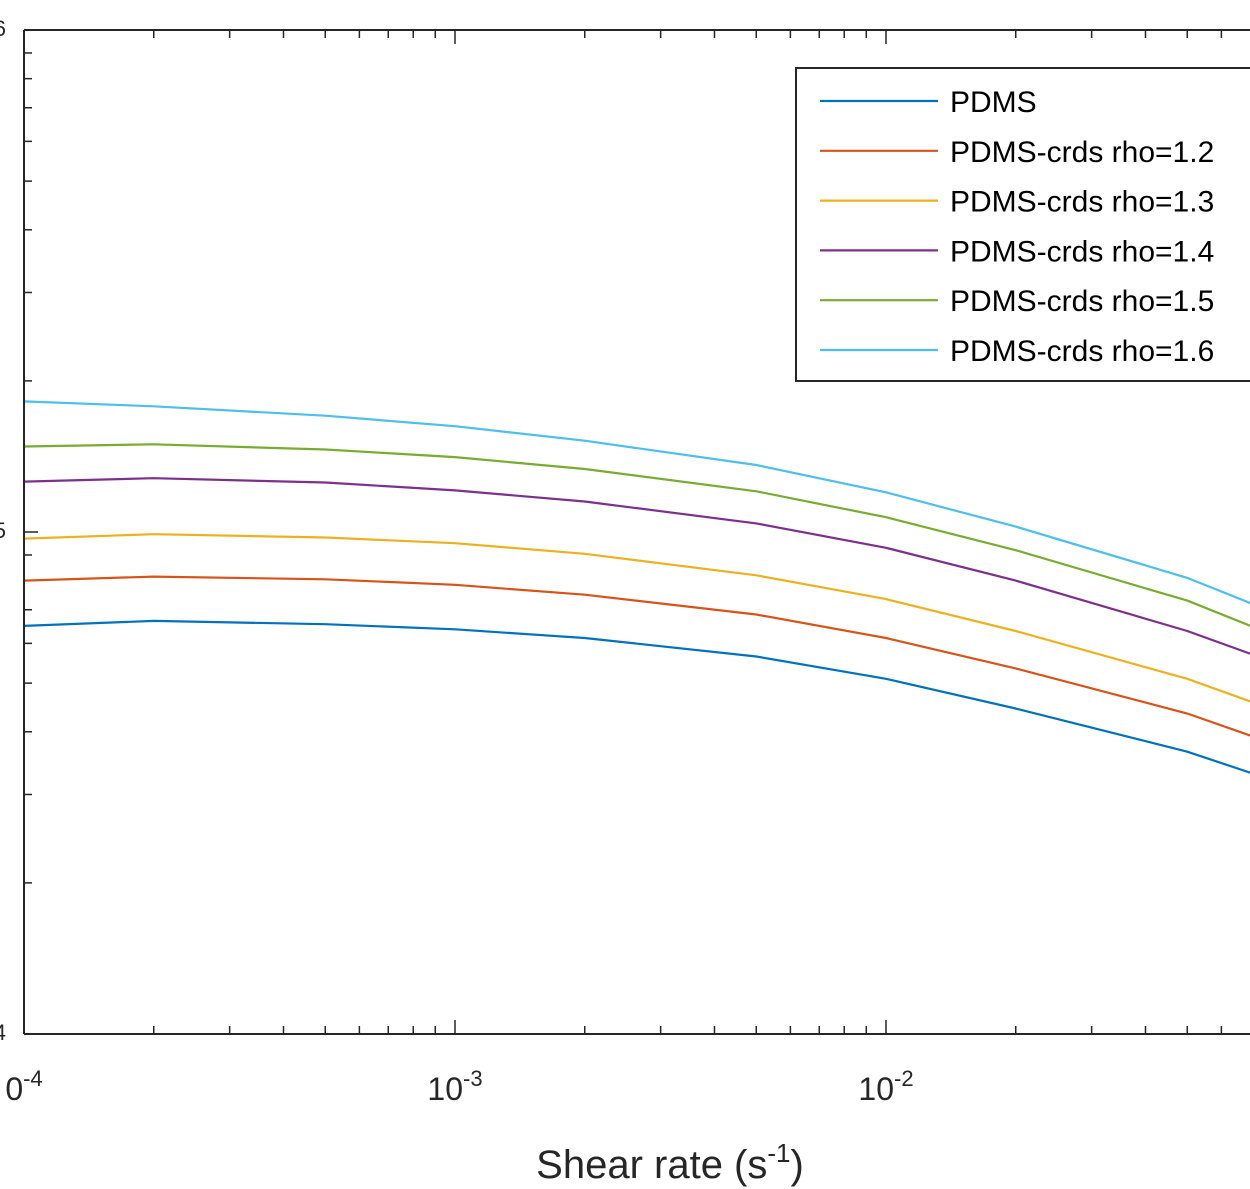 The height and width of the screenshot is (1189, 1250). What do you see at coordinates (3, 28) in the screenshot?
I see `y-tick-label: 6` at bounding box center [3, 28].